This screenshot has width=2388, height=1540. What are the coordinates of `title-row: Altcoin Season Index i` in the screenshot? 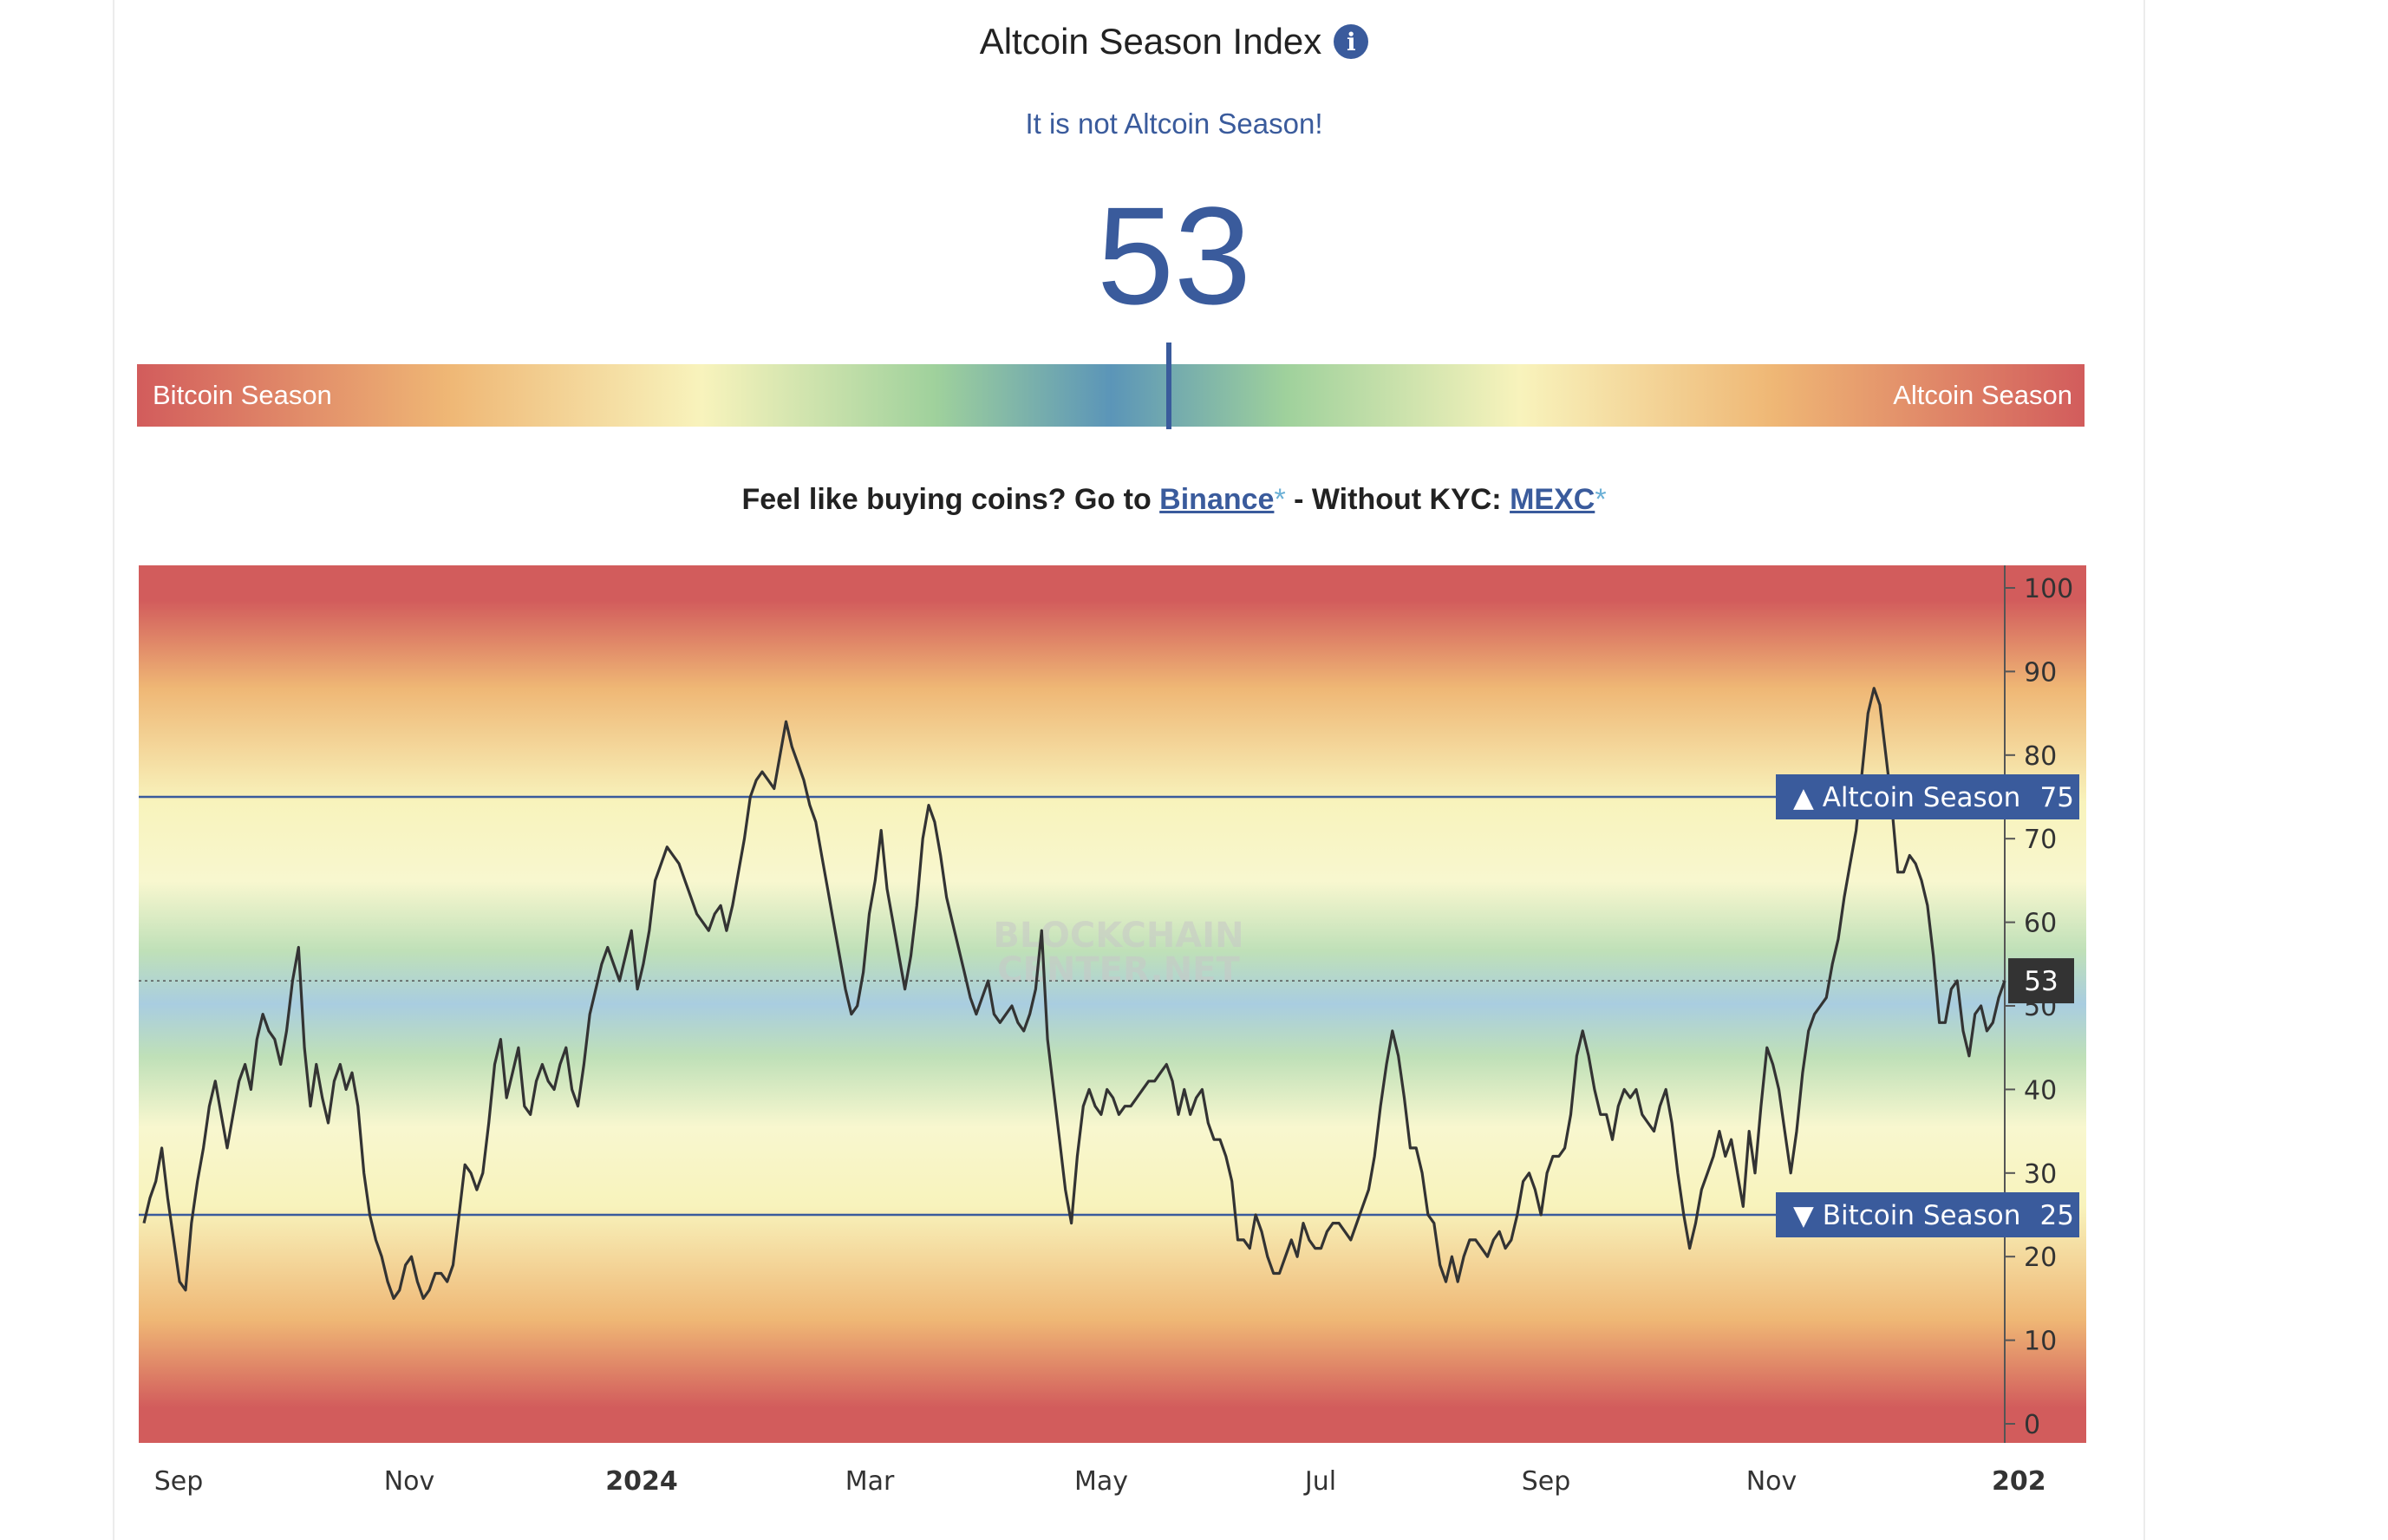 It's located at (1174, 42).